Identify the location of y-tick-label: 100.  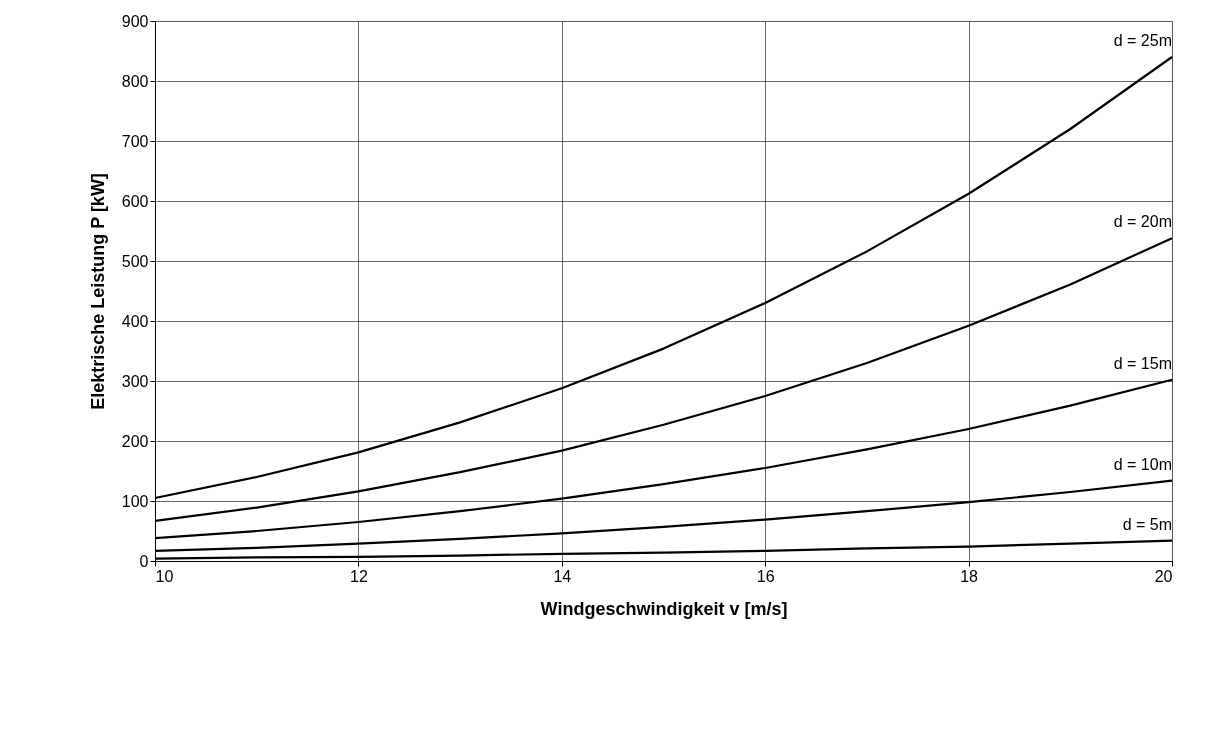
(135, 501).